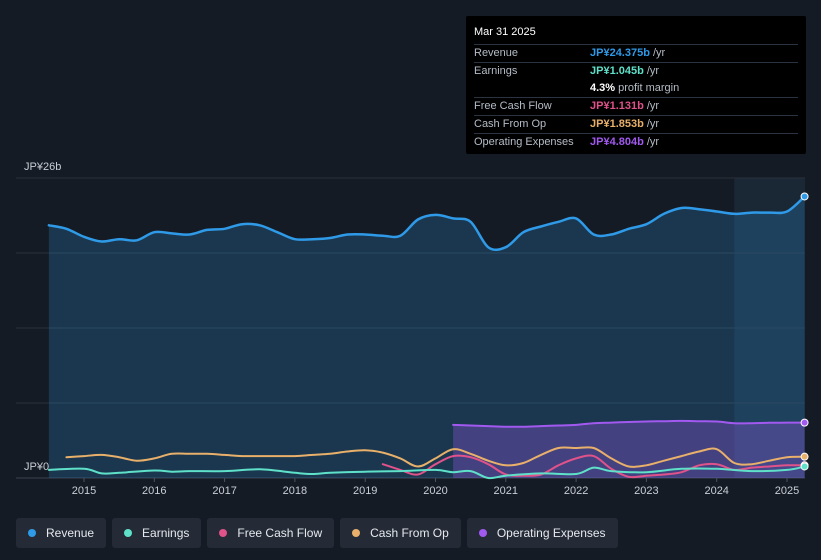 The image size is (821, 560). Describe the element at coordinates (629, 423) in the screenshot. I see `operating-expenses-line` at that location.